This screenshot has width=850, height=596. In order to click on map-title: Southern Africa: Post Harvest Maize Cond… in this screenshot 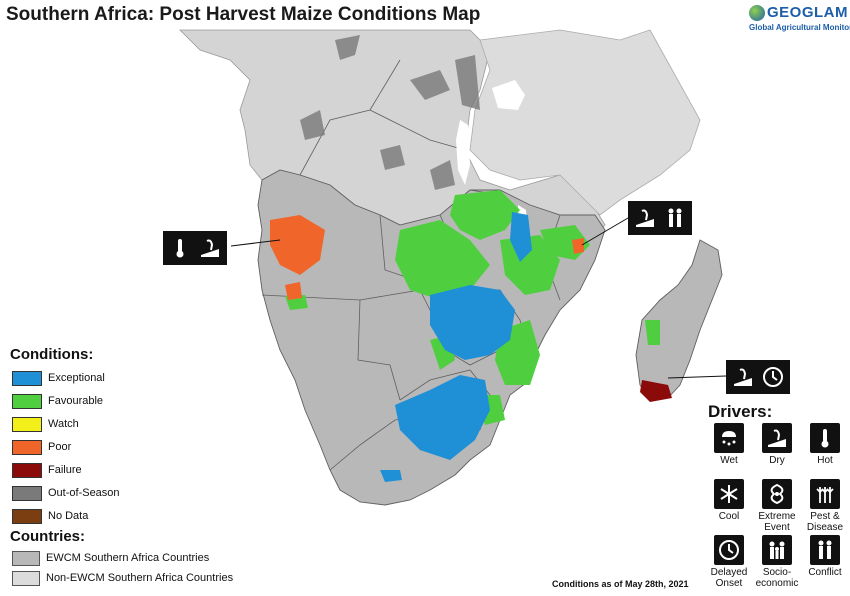, I will do `click(243, 14)`.